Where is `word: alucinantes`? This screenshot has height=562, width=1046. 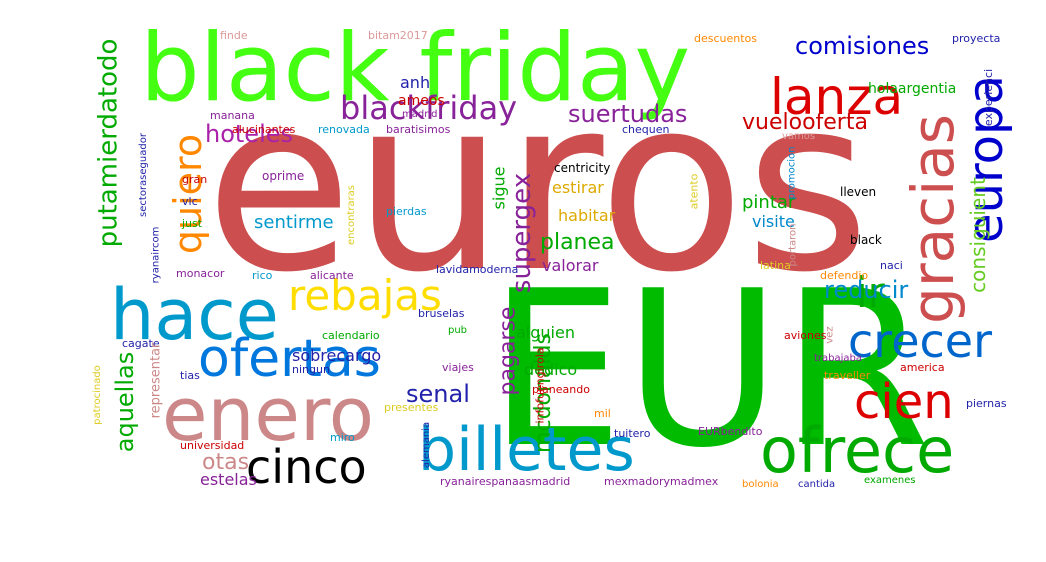 word: alucinantes is located at coordinates (264, 129).